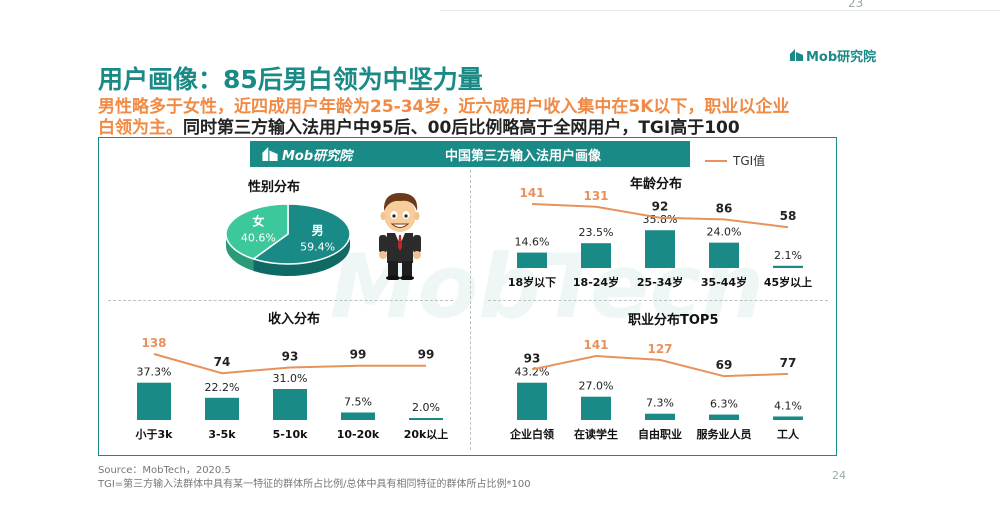  Describe the element at coordinates (532, 372) in the screenshot. I see `bar-value-企业白领: 43.2%` at that location.